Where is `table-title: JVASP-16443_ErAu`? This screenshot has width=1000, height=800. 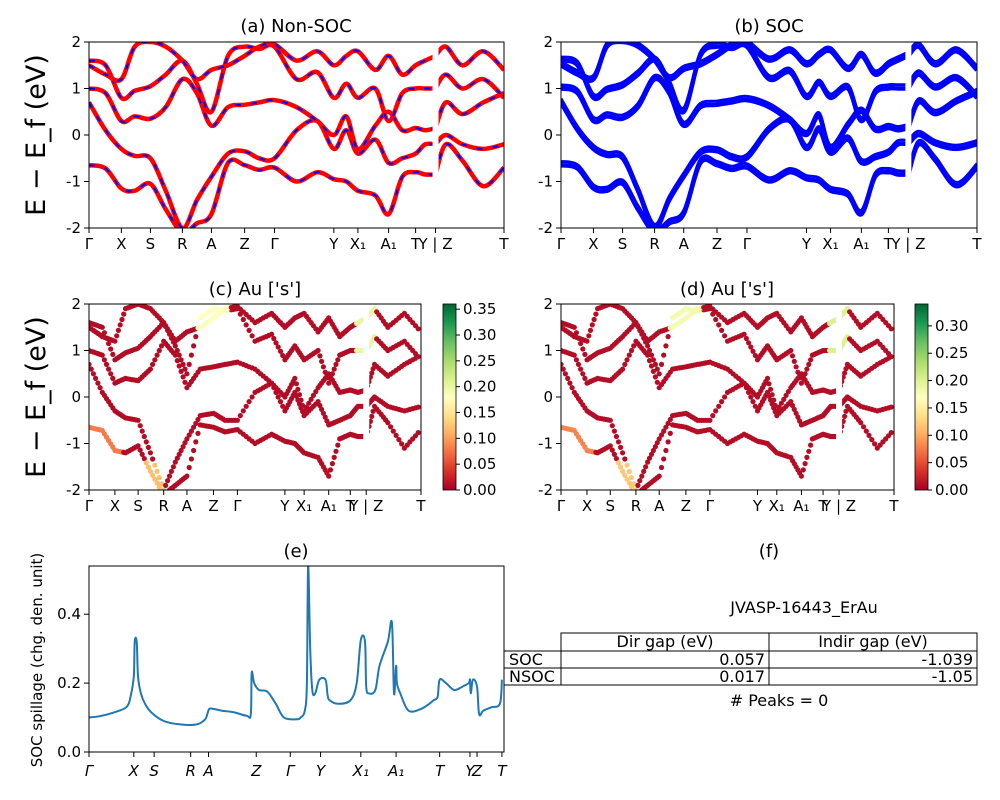 table-title: JVASP-16443_ErAu is located at coordinates (803, 608).